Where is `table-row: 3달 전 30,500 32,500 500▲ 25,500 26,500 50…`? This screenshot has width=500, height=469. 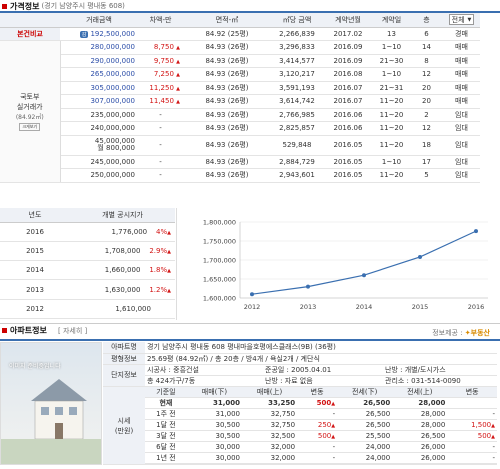
table-row: 3달 전 30,500 32,500 500▲ 25,500 26,500 50… is located at coordinates (321, 436).